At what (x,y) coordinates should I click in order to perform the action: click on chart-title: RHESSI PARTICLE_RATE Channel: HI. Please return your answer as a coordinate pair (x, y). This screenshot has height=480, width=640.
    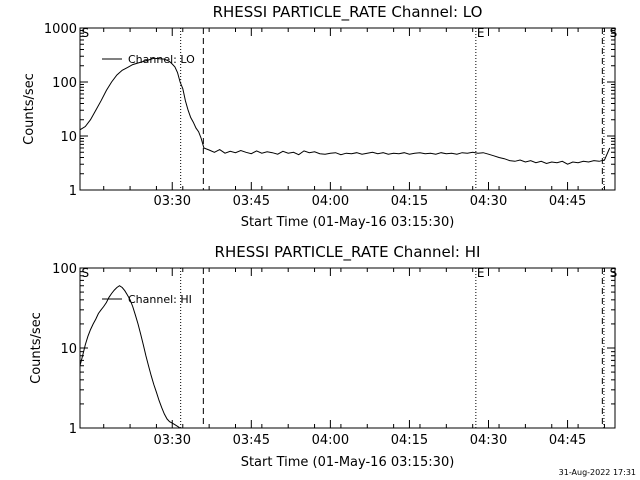
    Looking at the image, I should click on (348, 252).